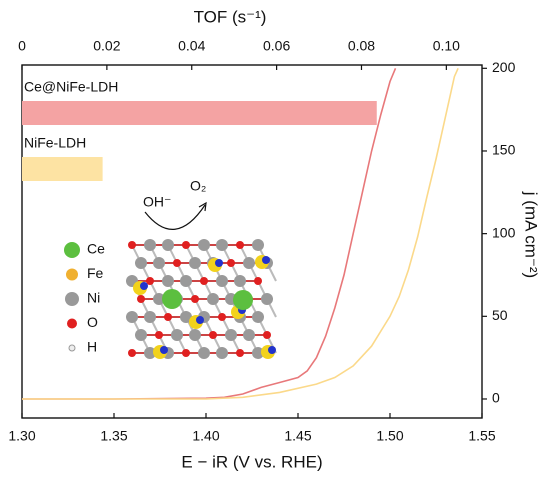  Describe the element at coordinates (531, 234) in the screenshot. I see `y-axis-title: j (mA cm⁻²)` at that location.